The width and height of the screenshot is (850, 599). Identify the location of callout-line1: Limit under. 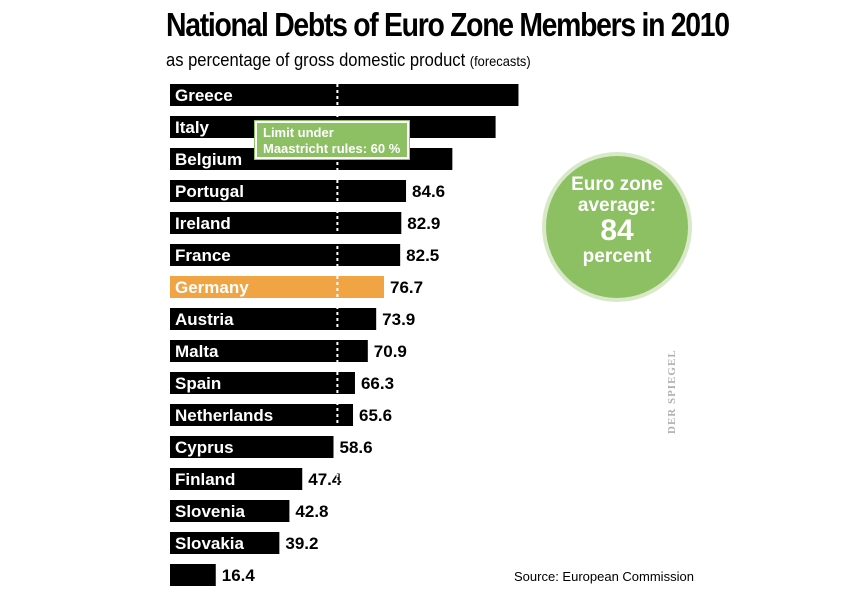
(298, 132).